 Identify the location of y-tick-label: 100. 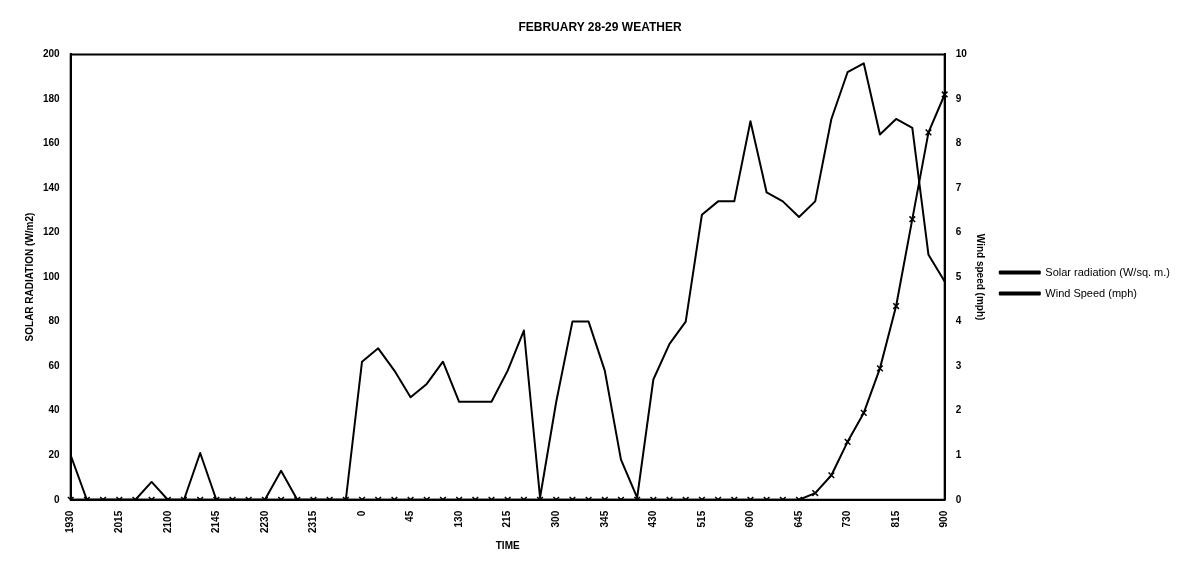
(52, 276).